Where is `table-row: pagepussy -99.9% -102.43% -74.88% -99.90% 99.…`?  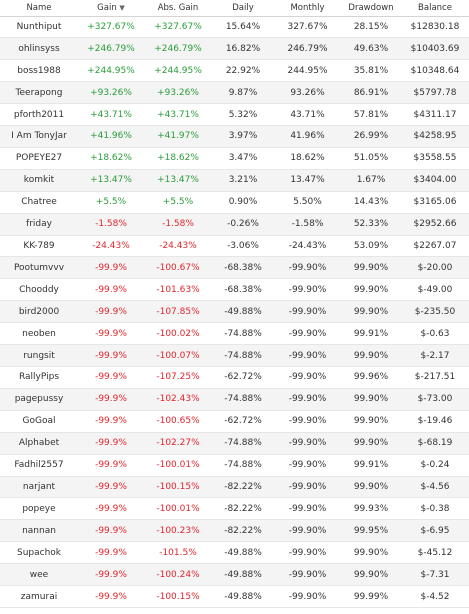
table-row: pagepussy -99.9% -102.43% -74.88% -99.90% 99.… is located at coordinates (234, 399).